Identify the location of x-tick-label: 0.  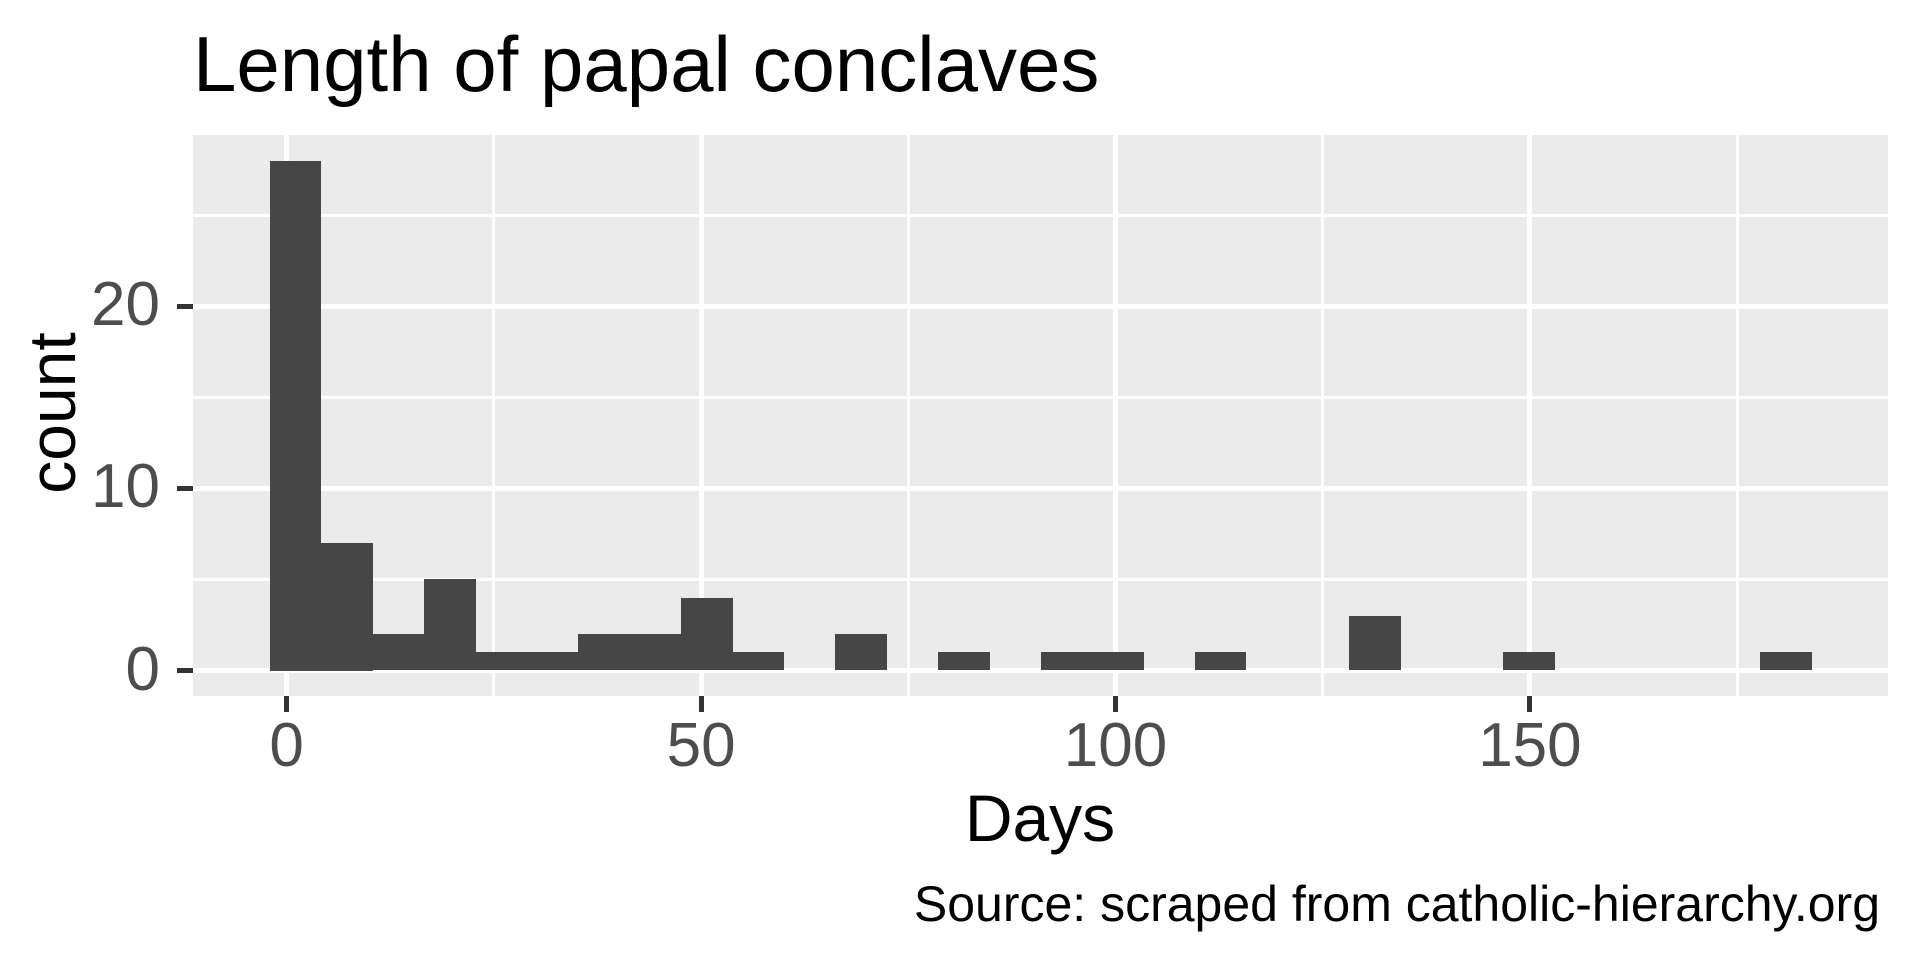
(286, 745).